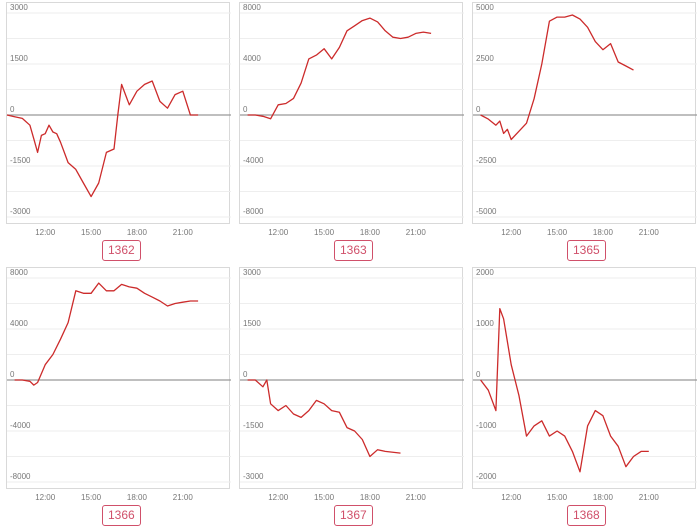  Describe the element at coordinates (486, 211) in the screenshot. I see `y-tick-label: -5000` at that location.